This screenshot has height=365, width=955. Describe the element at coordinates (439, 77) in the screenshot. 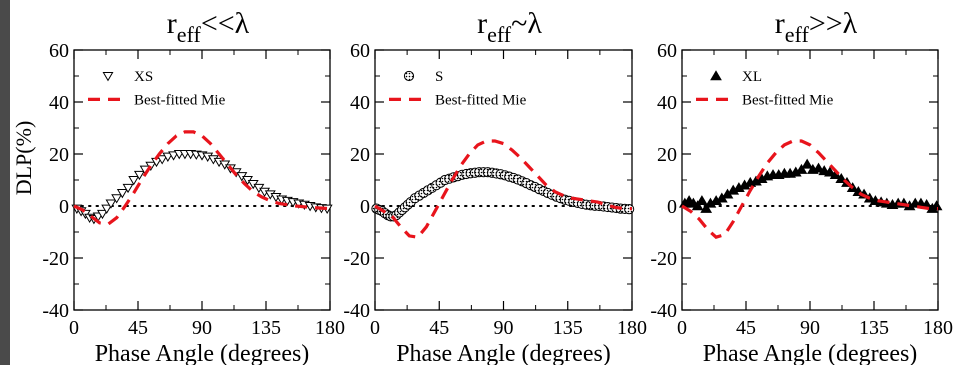

I see `legend-label: S` at that location.